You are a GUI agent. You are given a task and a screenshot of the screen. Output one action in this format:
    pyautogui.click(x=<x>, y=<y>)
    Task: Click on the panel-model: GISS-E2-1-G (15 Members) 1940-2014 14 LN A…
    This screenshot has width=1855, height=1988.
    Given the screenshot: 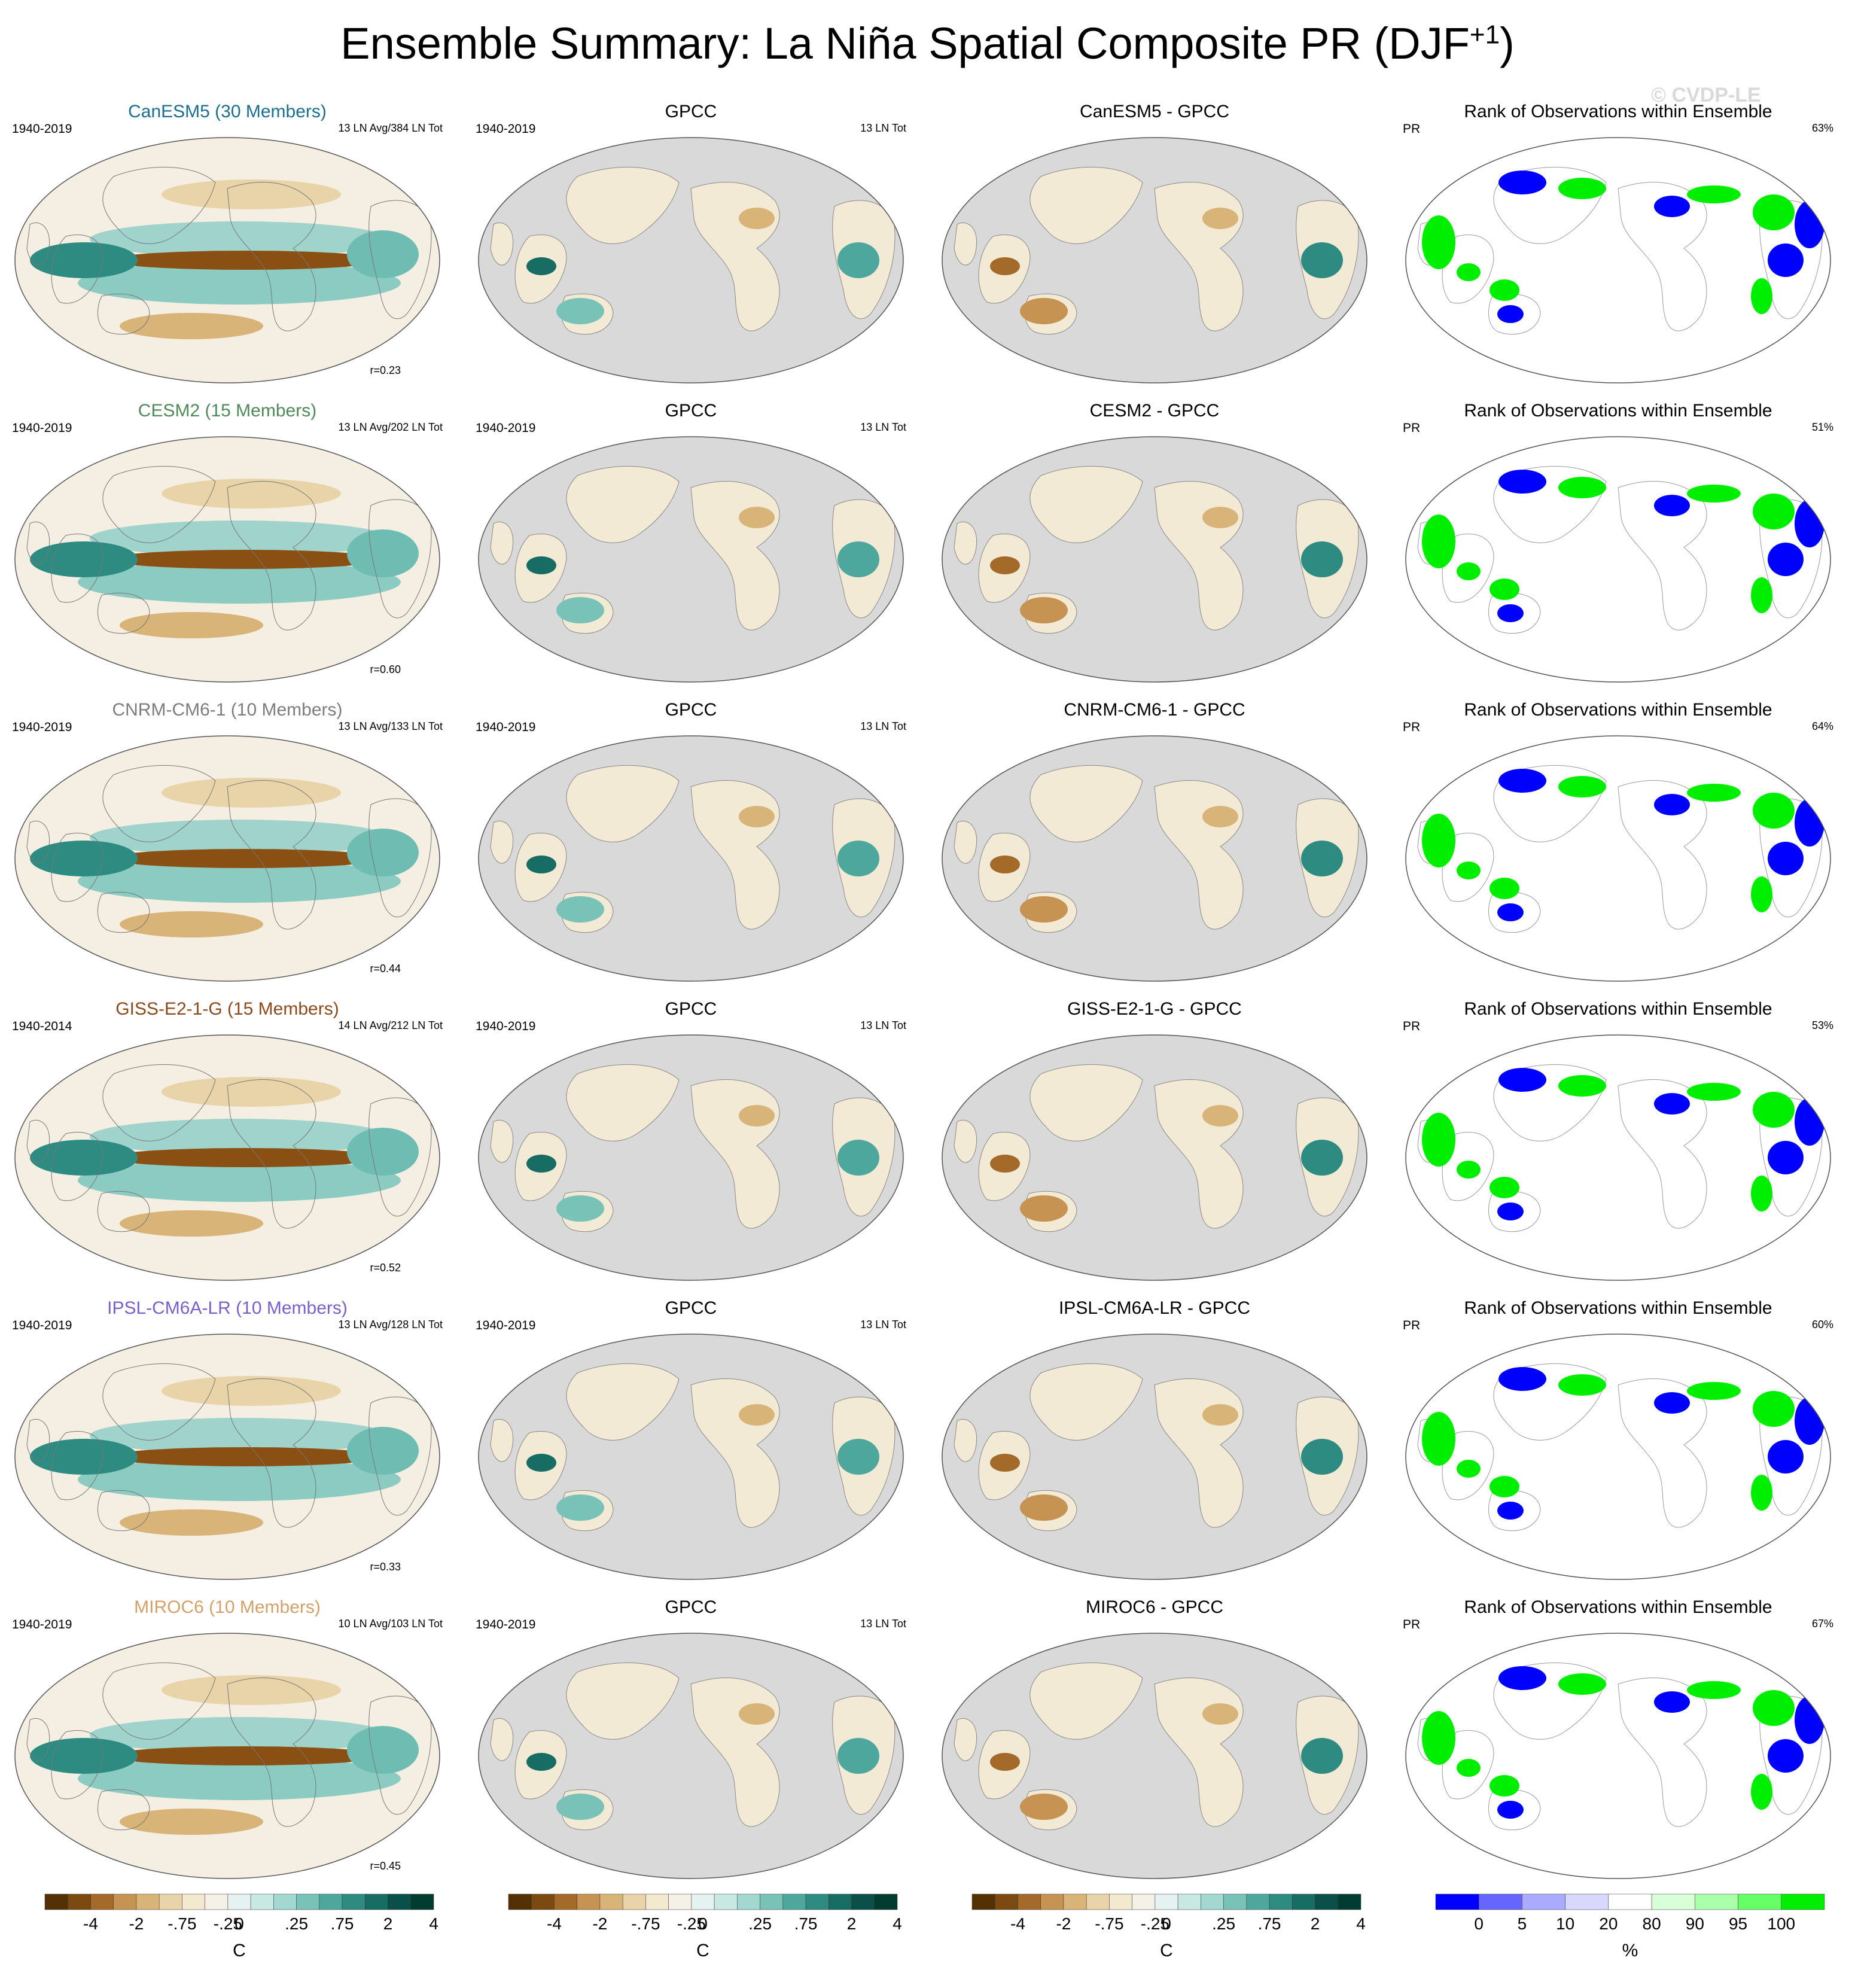 What is the action you would take?
    pyautogui.click(x=227, y=1142)
    